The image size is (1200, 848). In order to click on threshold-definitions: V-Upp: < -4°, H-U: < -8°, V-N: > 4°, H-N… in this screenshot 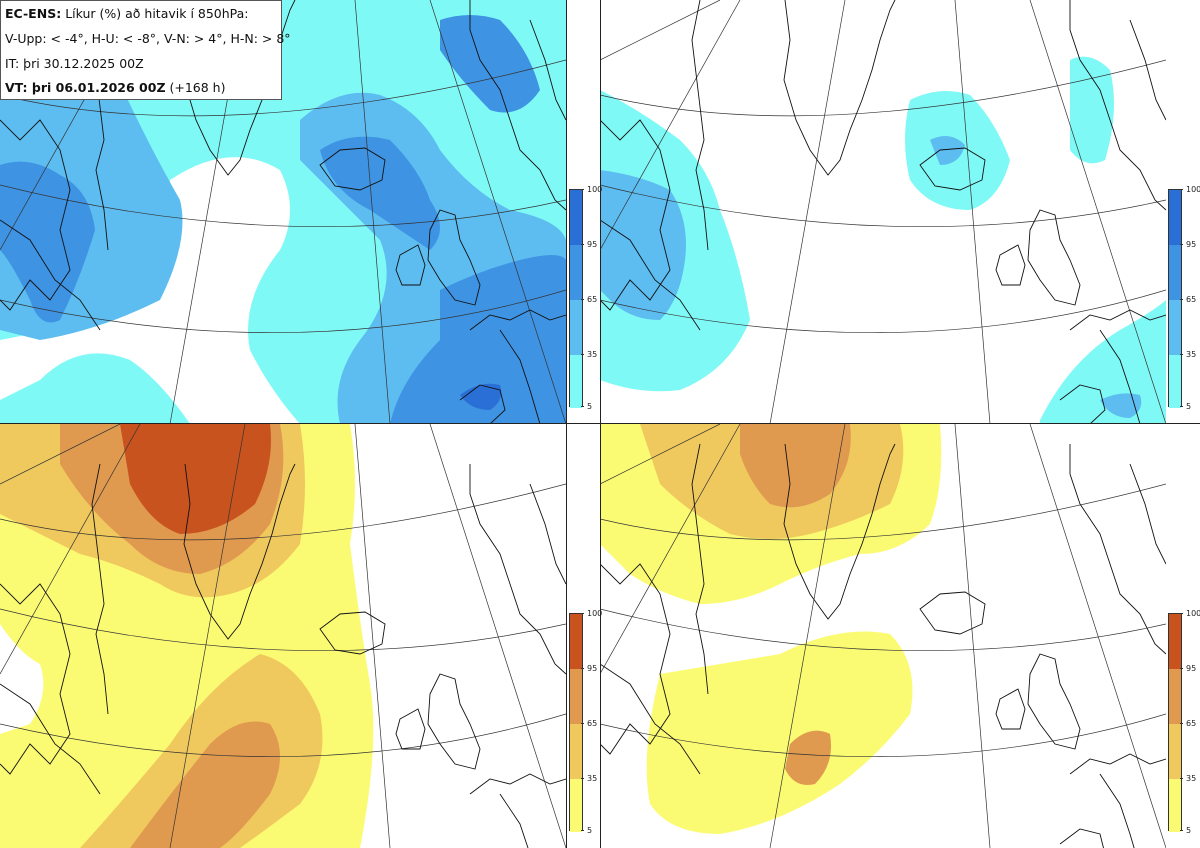, I will do `click(148, 38)`.